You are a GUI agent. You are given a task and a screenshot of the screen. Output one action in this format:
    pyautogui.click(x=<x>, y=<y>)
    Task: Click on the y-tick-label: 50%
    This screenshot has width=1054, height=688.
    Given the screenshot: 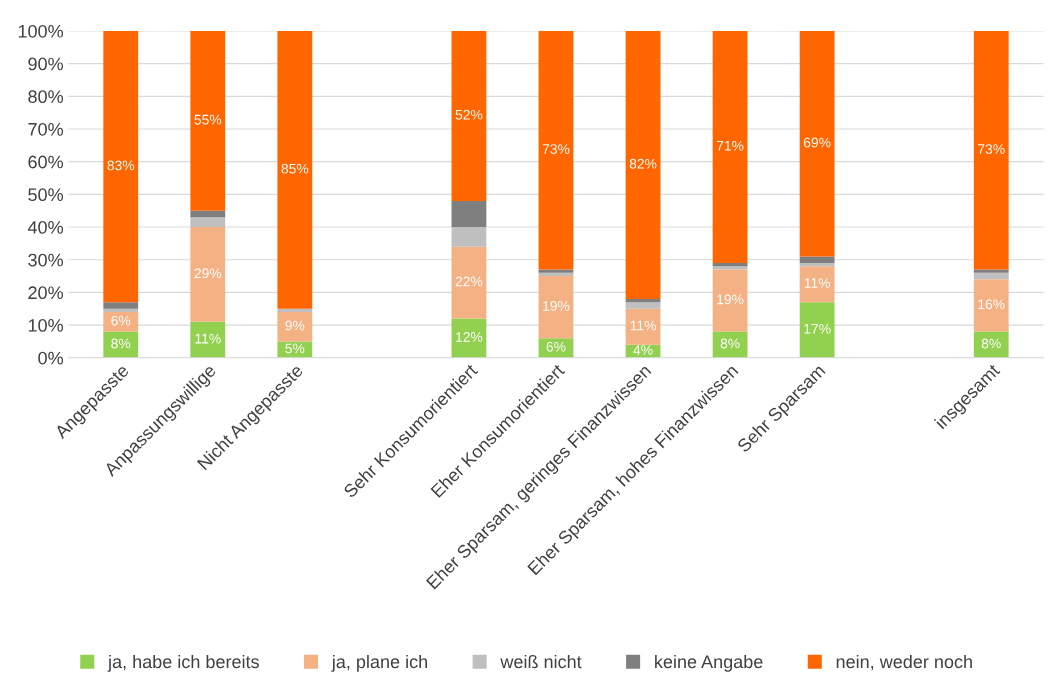 What is the action you would take?
    pyautogui.click(x=46, y=195)
    